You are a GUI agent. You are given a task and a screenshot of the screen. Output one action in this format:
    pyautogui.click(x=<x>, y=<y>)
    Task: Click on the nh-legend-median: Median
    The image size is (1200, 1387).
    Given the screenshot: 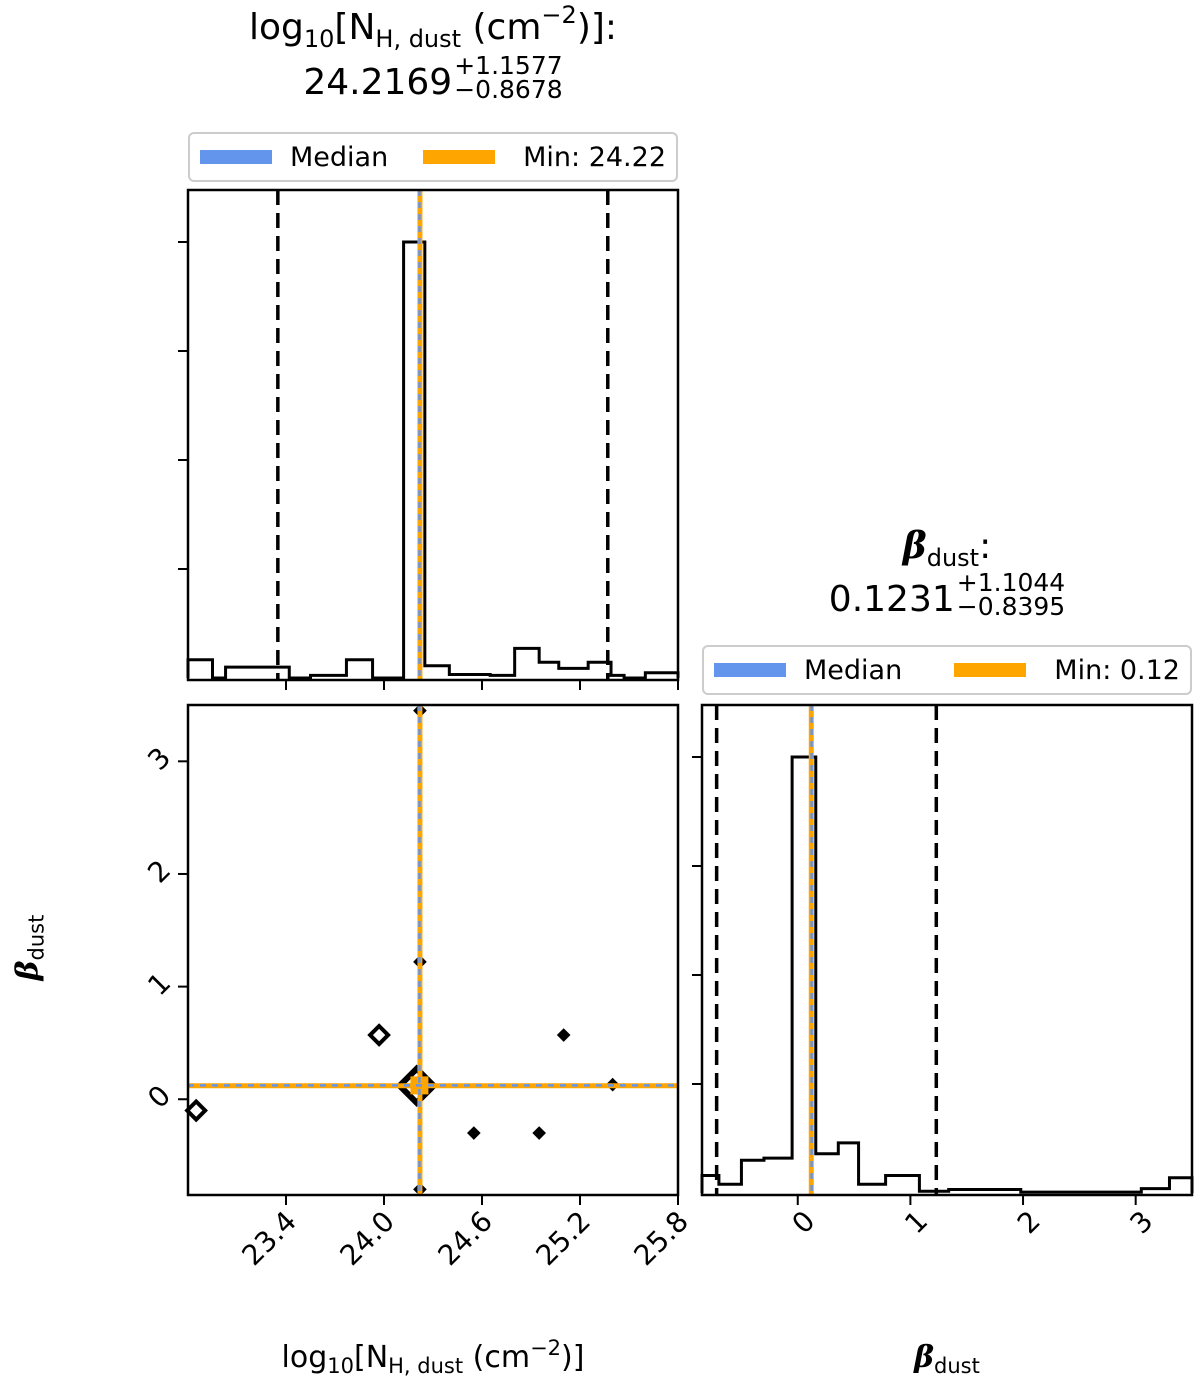 What is the action you would take?
    pyautogui.click(x=339, y=157)
    